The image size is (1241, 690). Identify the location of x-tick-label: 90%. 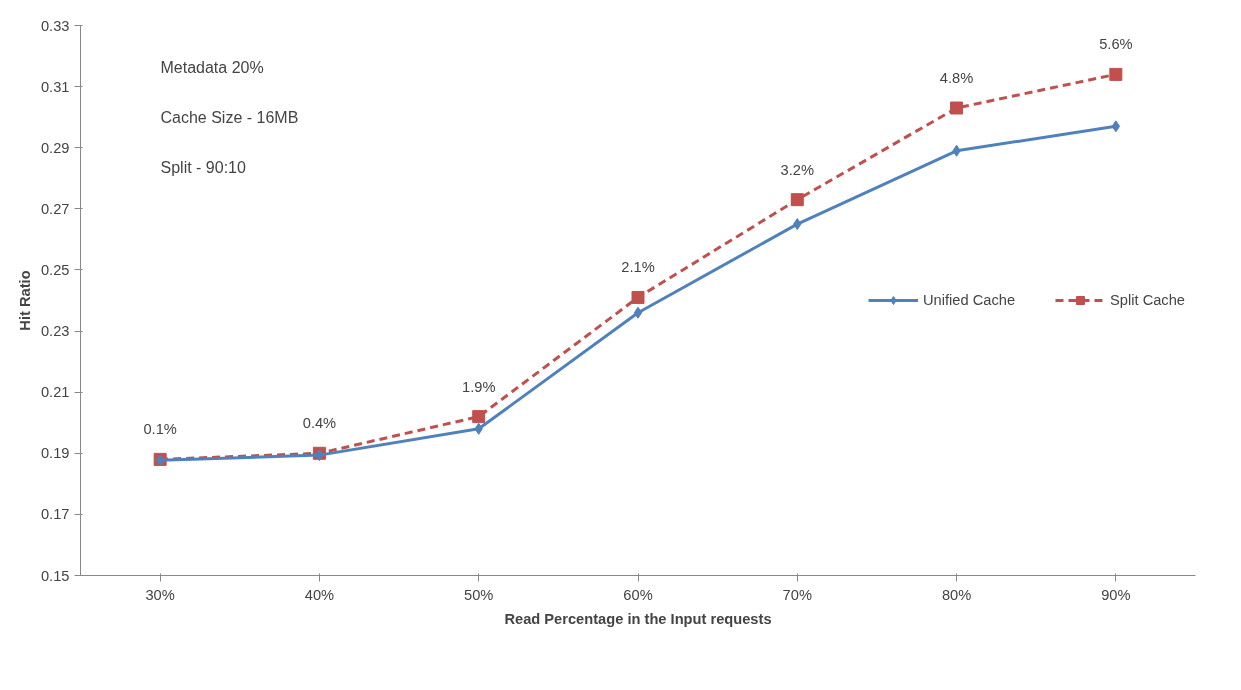
(1116, 594).